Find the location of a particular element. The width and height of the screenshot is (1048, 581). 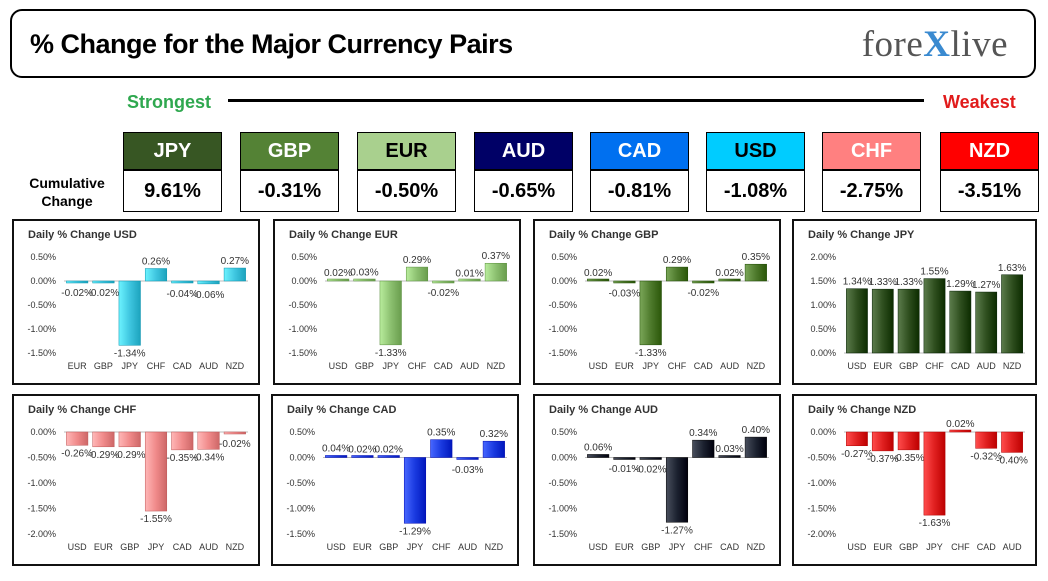

data-label: 1.34% is located at coordinates (857, 282).